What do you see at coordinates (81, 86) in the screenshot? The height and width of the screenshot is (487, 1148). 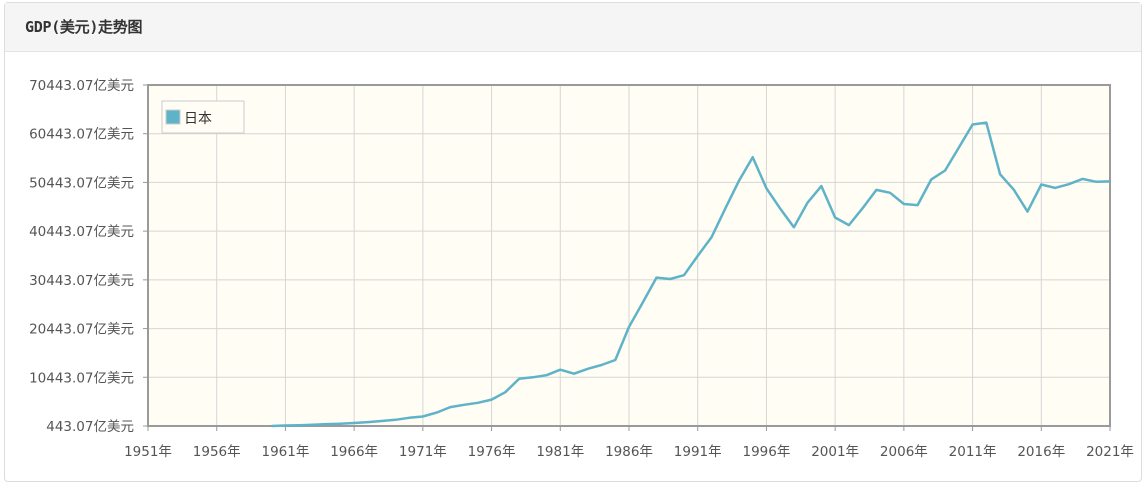 I see `y-tick-label: 70443.07亿美元` at bounding box center [81, 86].